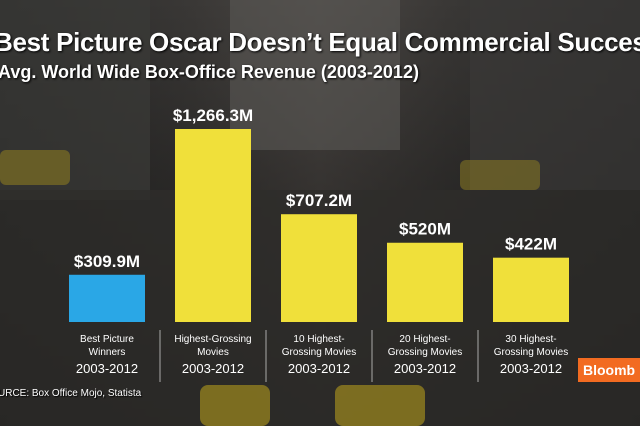  I want to click on category-label-line2: Winners, so click(107, 352).